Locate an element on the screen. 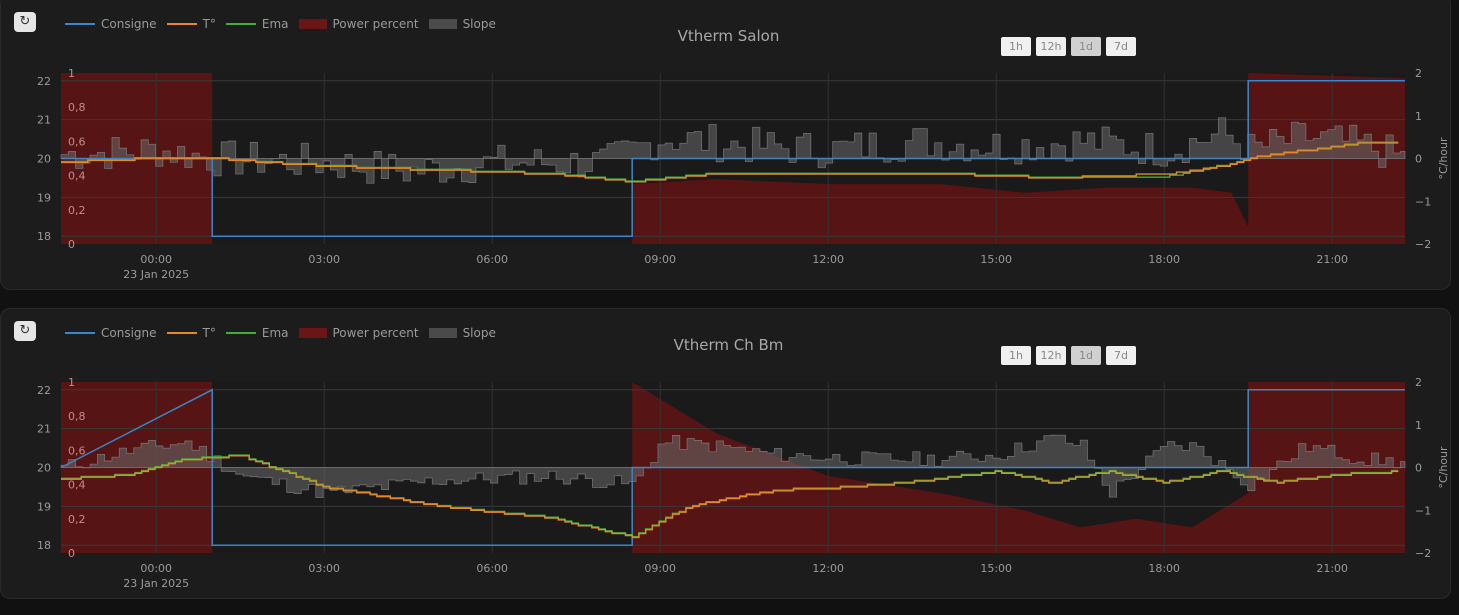  chart-title: Vtherm Salon is located at coordinates (728, 36).